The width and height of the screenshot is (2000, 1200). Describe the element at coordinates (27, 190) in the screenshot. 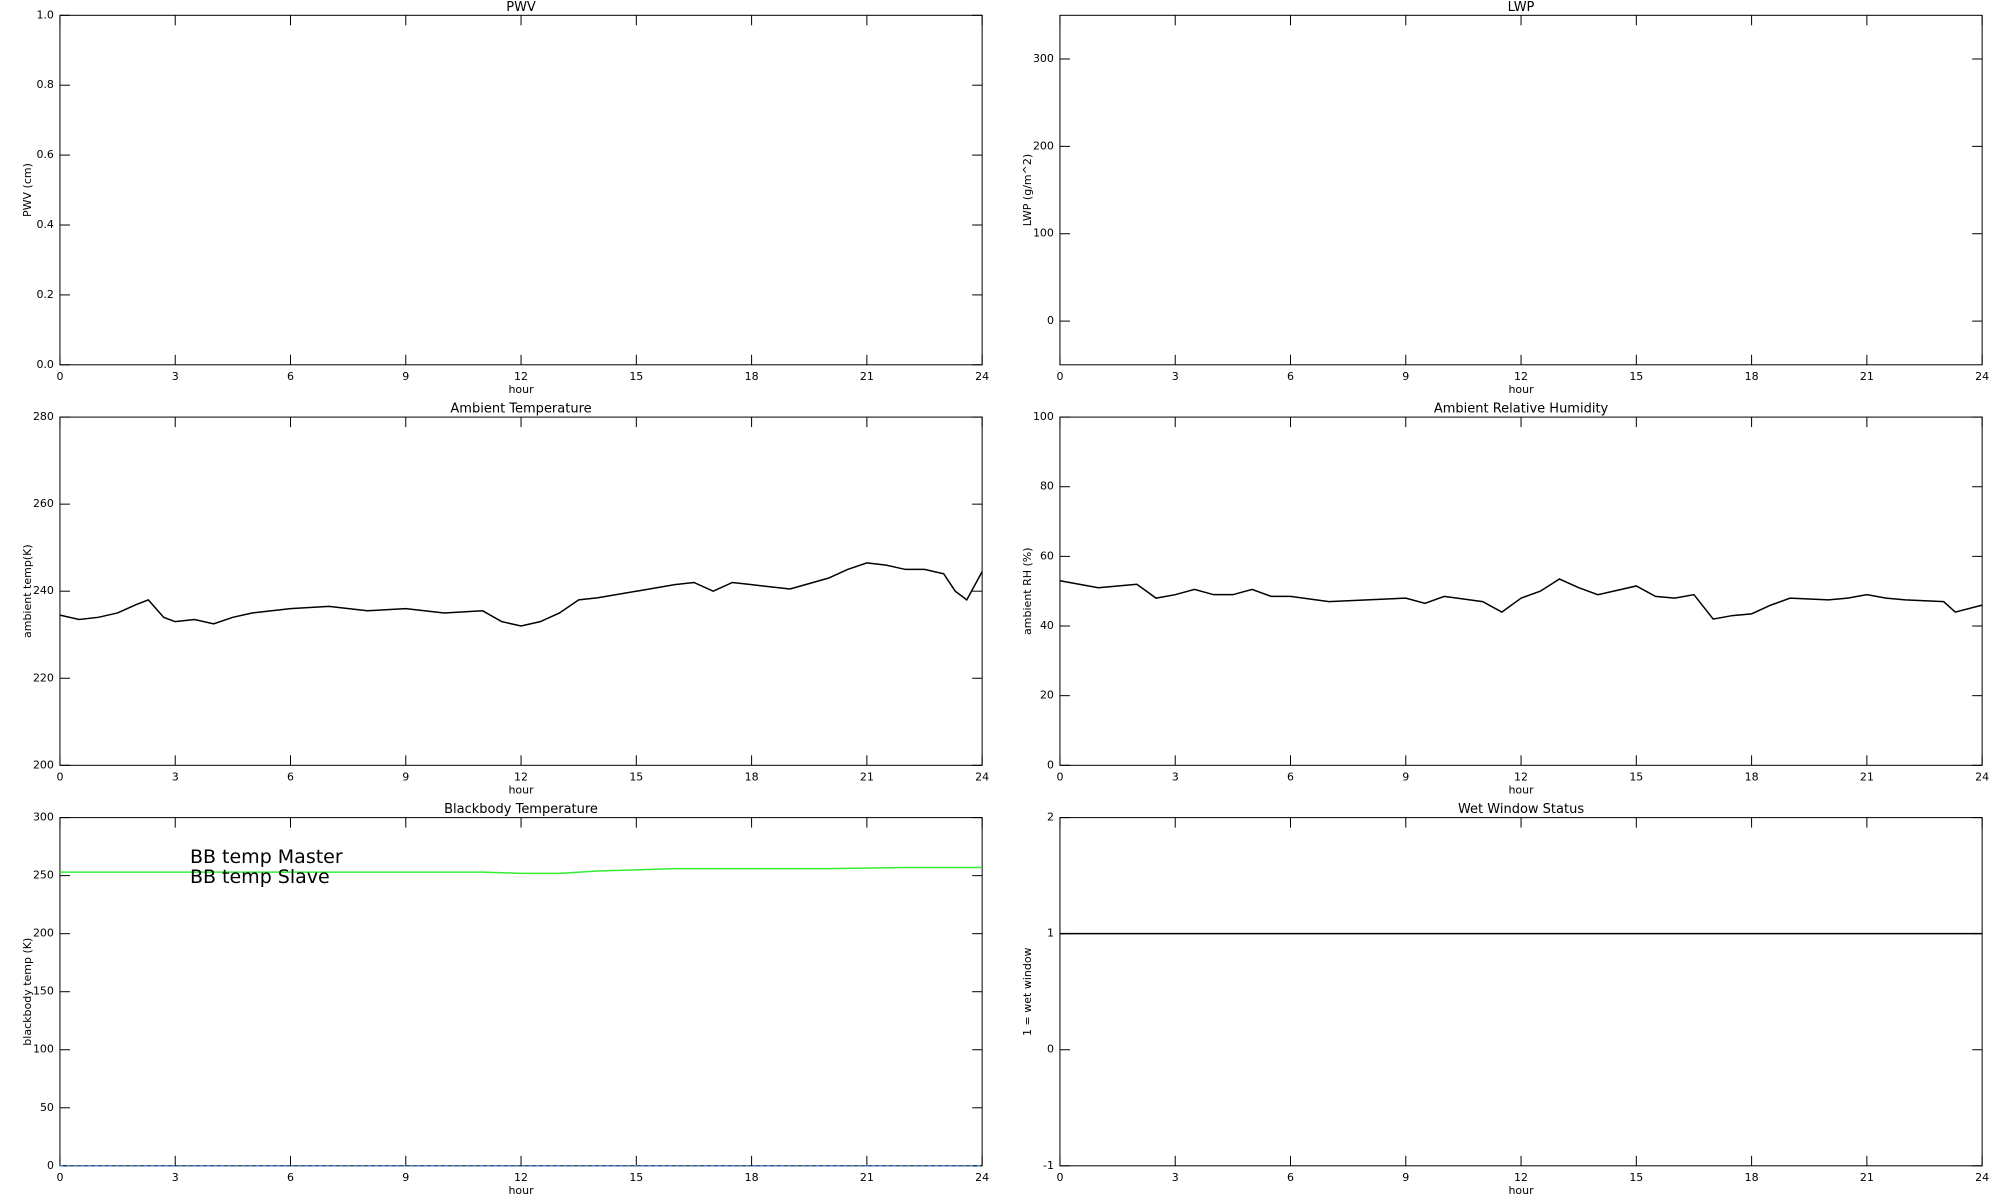

I see `y-axis-label: PWV (cm)` at that location.